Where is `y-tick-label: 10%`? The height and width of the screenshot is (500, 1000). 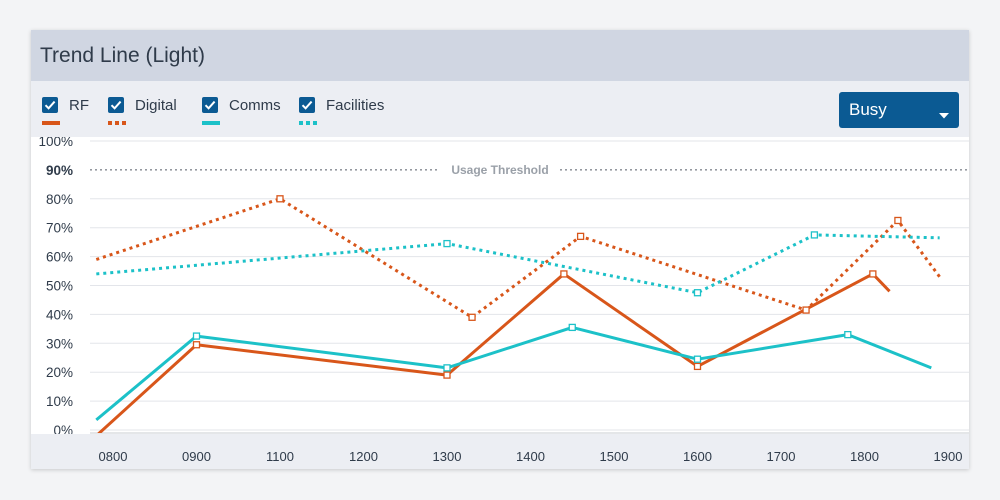
y-tick-label: 10% is located at coordinates (59, 401).